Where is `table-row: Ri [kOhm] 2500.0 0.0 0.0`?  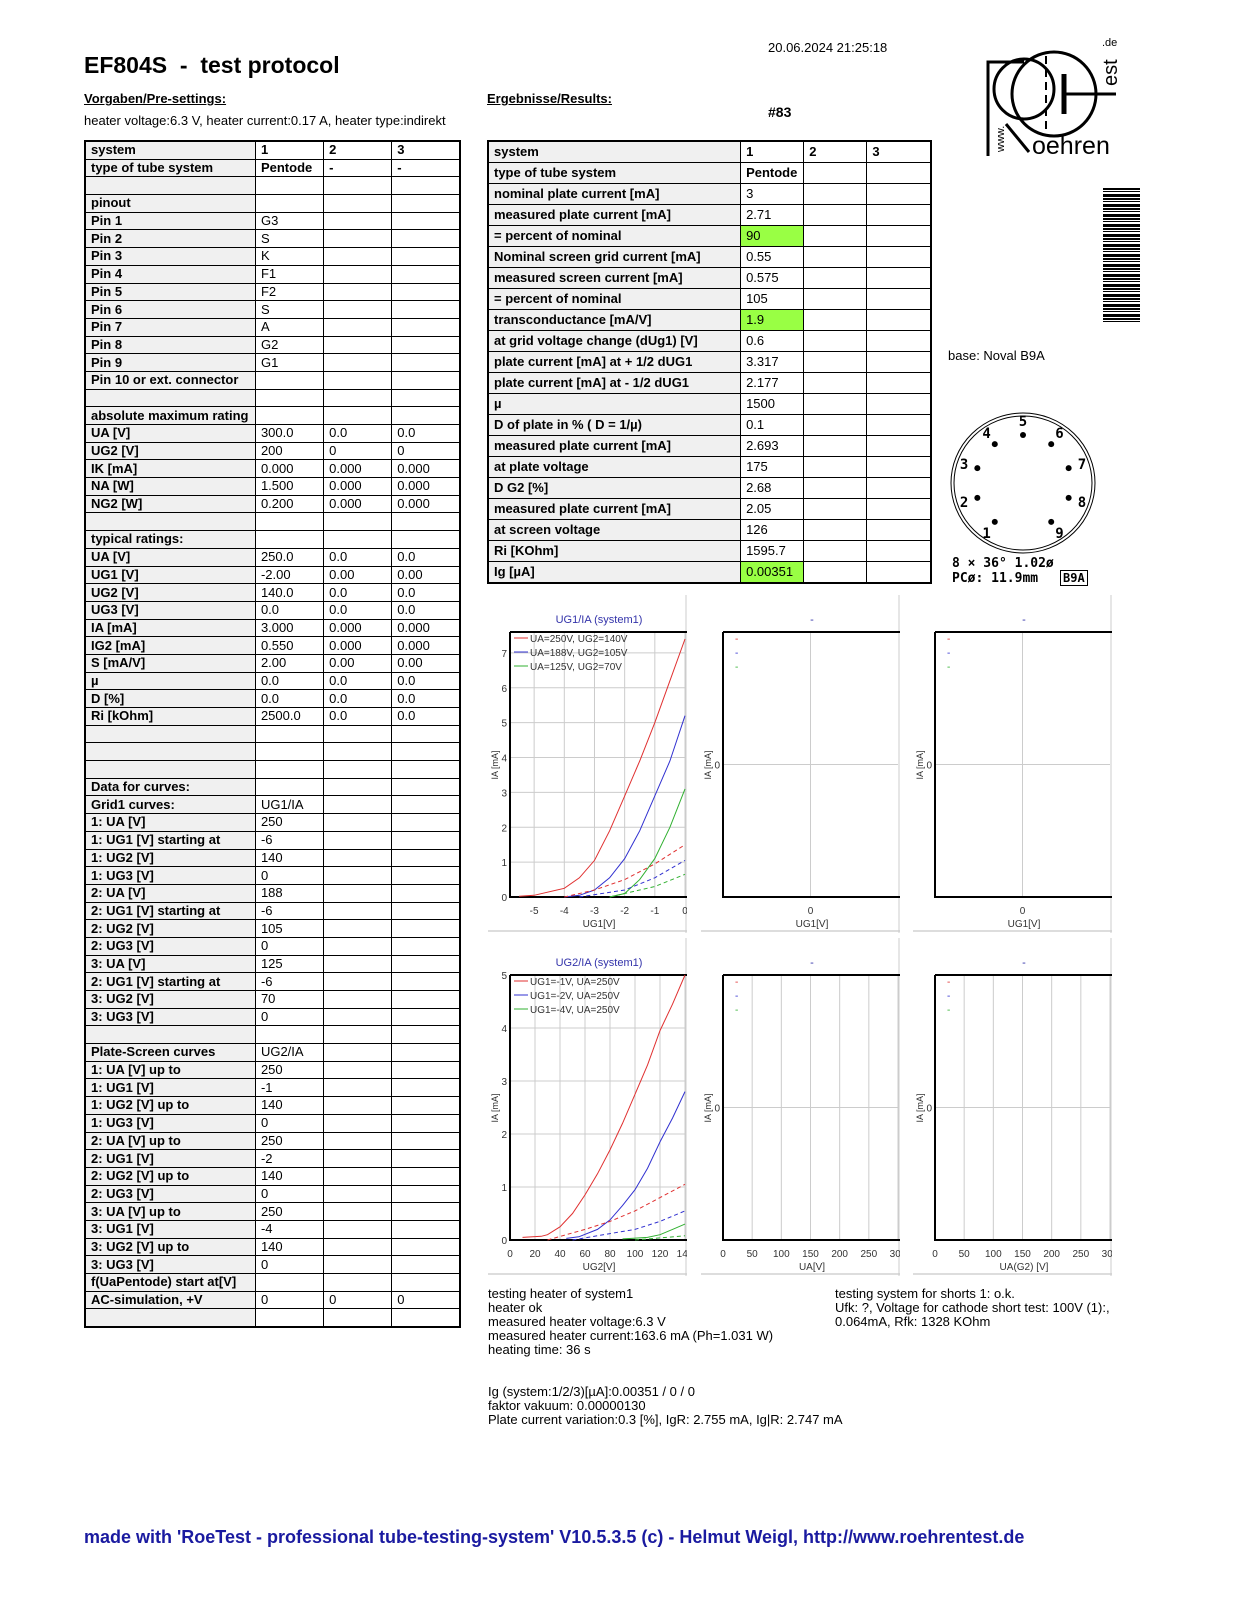
table-row: Ri [kOhm] 2500.0 0.0 0.0 is located at coordinates (272, 716).